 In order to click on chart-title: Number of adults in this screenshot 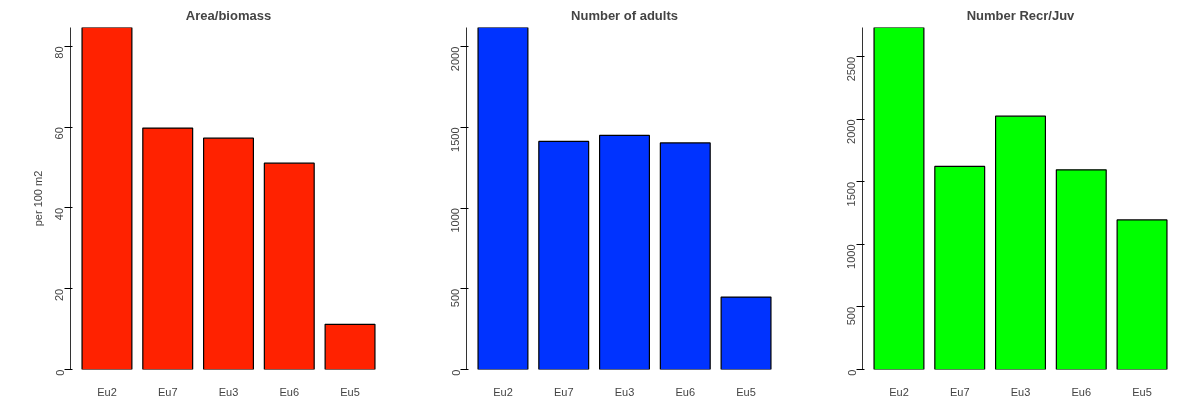, I will do `click(624, 15)`.